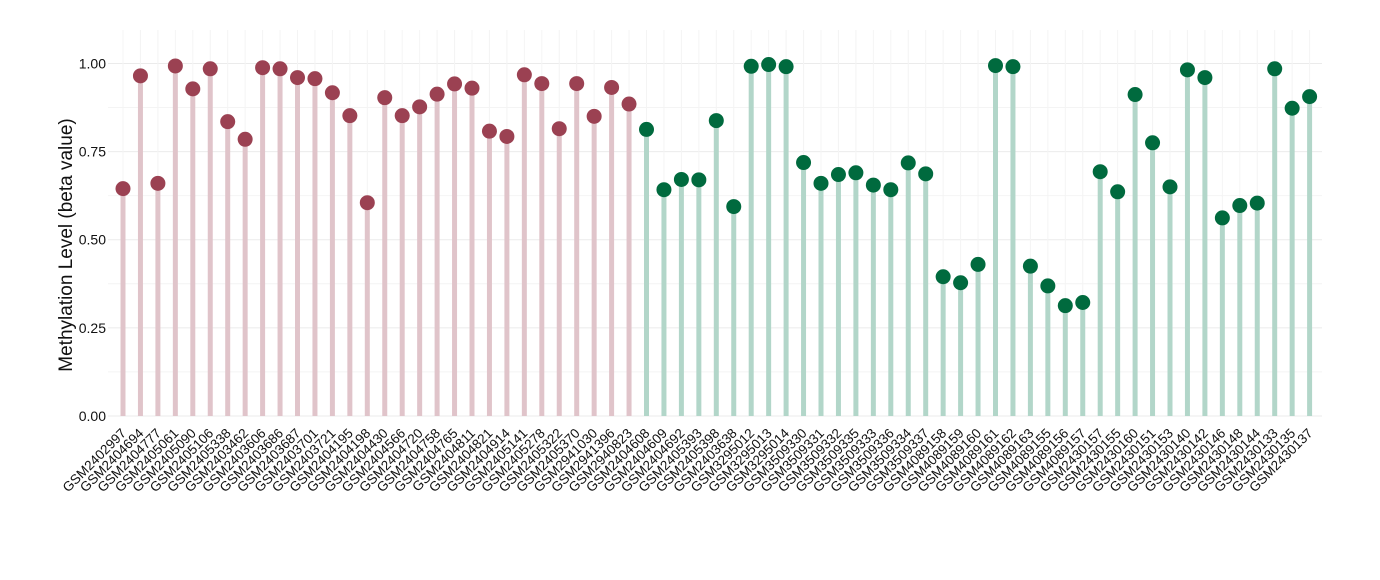 The image size is (1380, 580). I want to click on y-tick-label: 0.75, so click(92, 152).